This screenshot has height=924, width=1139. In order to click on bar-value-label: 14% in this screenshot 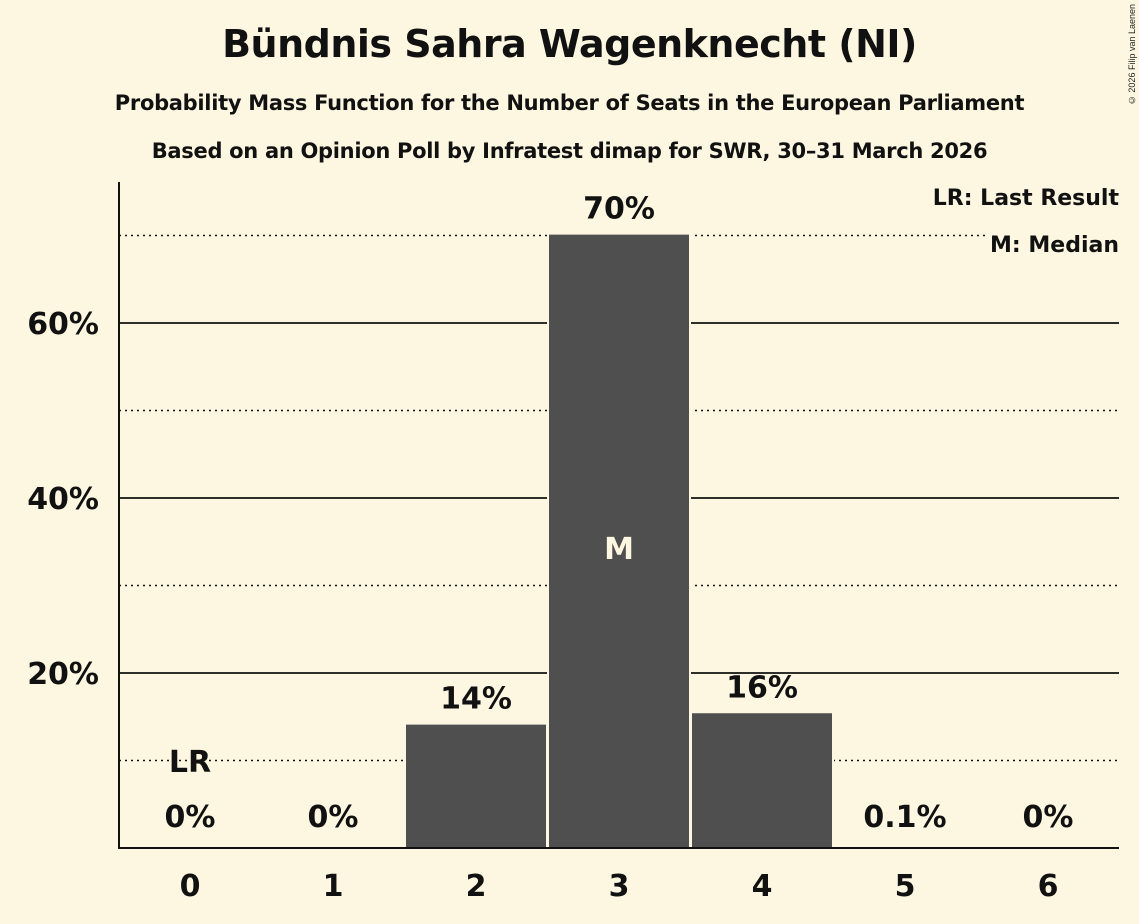, I will do `click(476, 699)`.